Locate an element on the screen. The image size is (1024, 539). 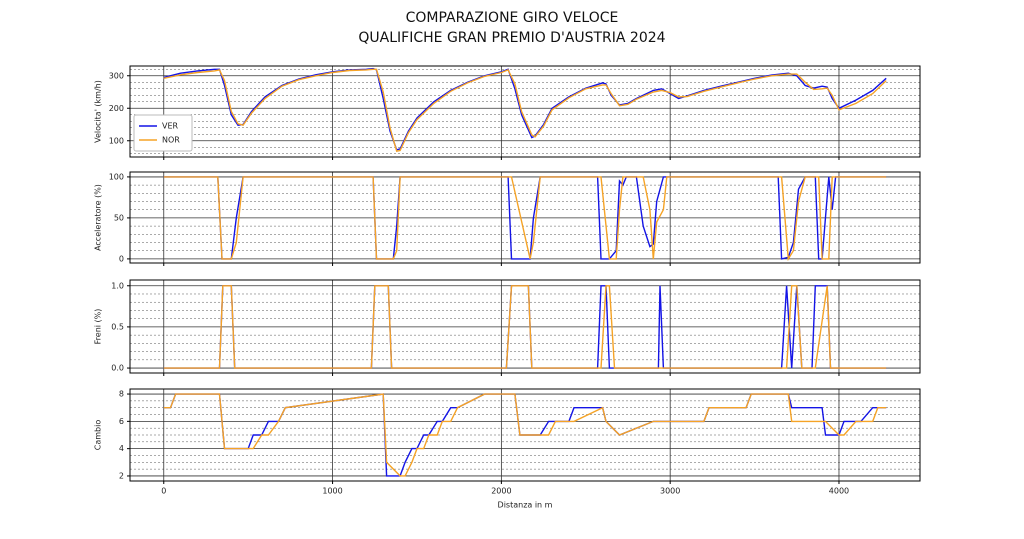
x-tick-label: 3000 is located at coordinates (670, 491).